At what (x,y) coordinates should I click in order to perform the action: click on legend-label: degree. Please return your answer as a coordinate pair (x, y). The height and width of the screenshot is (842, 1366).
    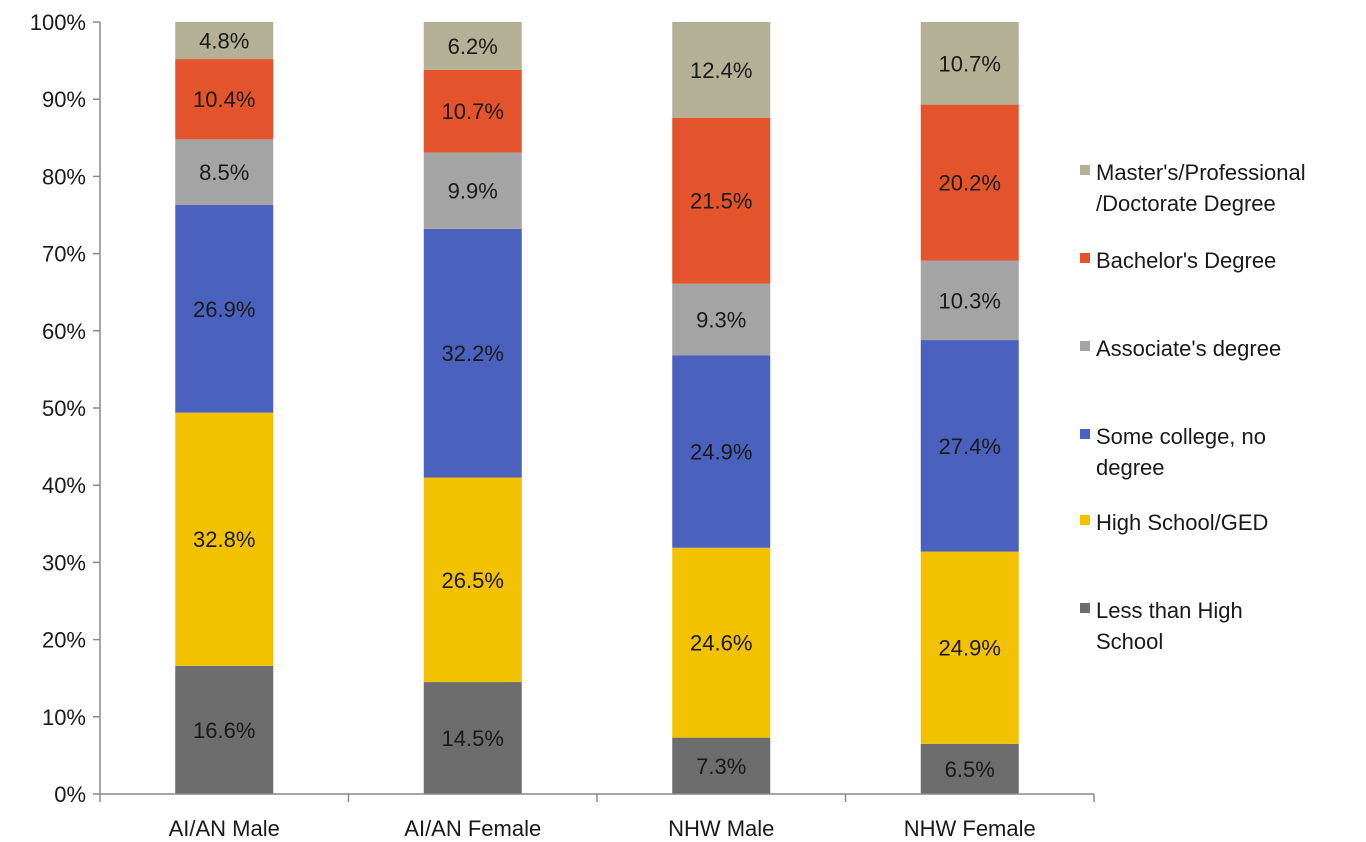
    Looking at the image, I should click on (1130, 467).